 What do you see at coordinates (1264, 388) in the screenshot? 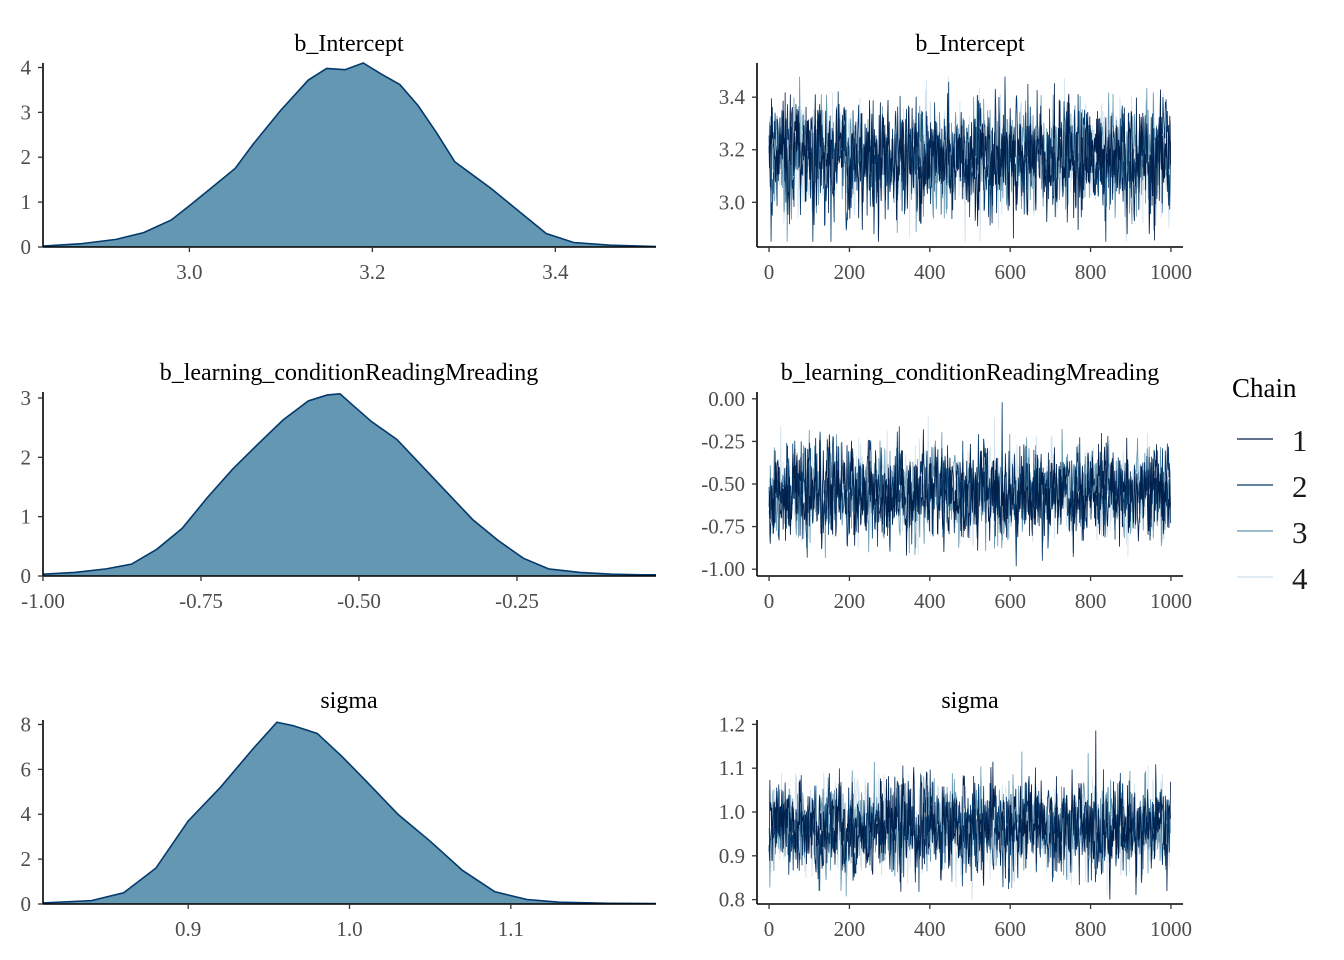
I see `legend-title: Chain` at bounding box center [1264, 388].